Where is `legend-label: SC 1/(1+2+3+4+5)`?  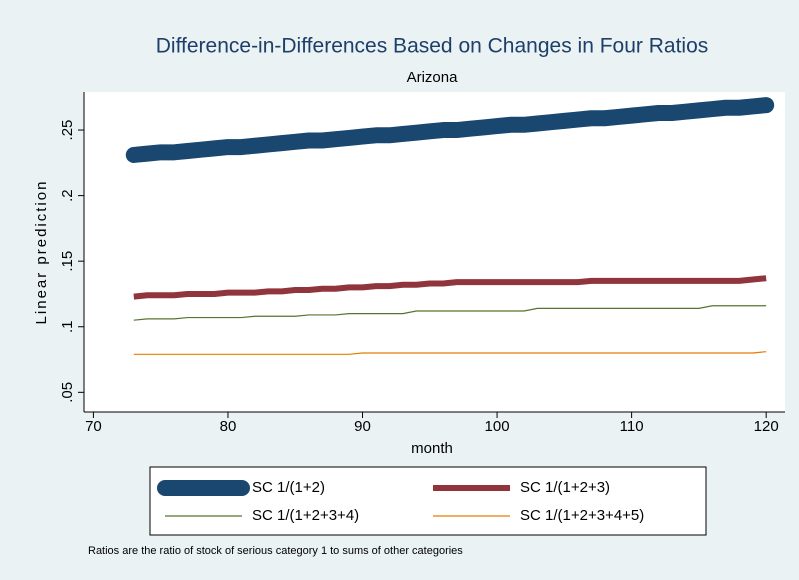
legend-label: SC 1/(1+2+3+4+5) is located at coordinates (582, 515).